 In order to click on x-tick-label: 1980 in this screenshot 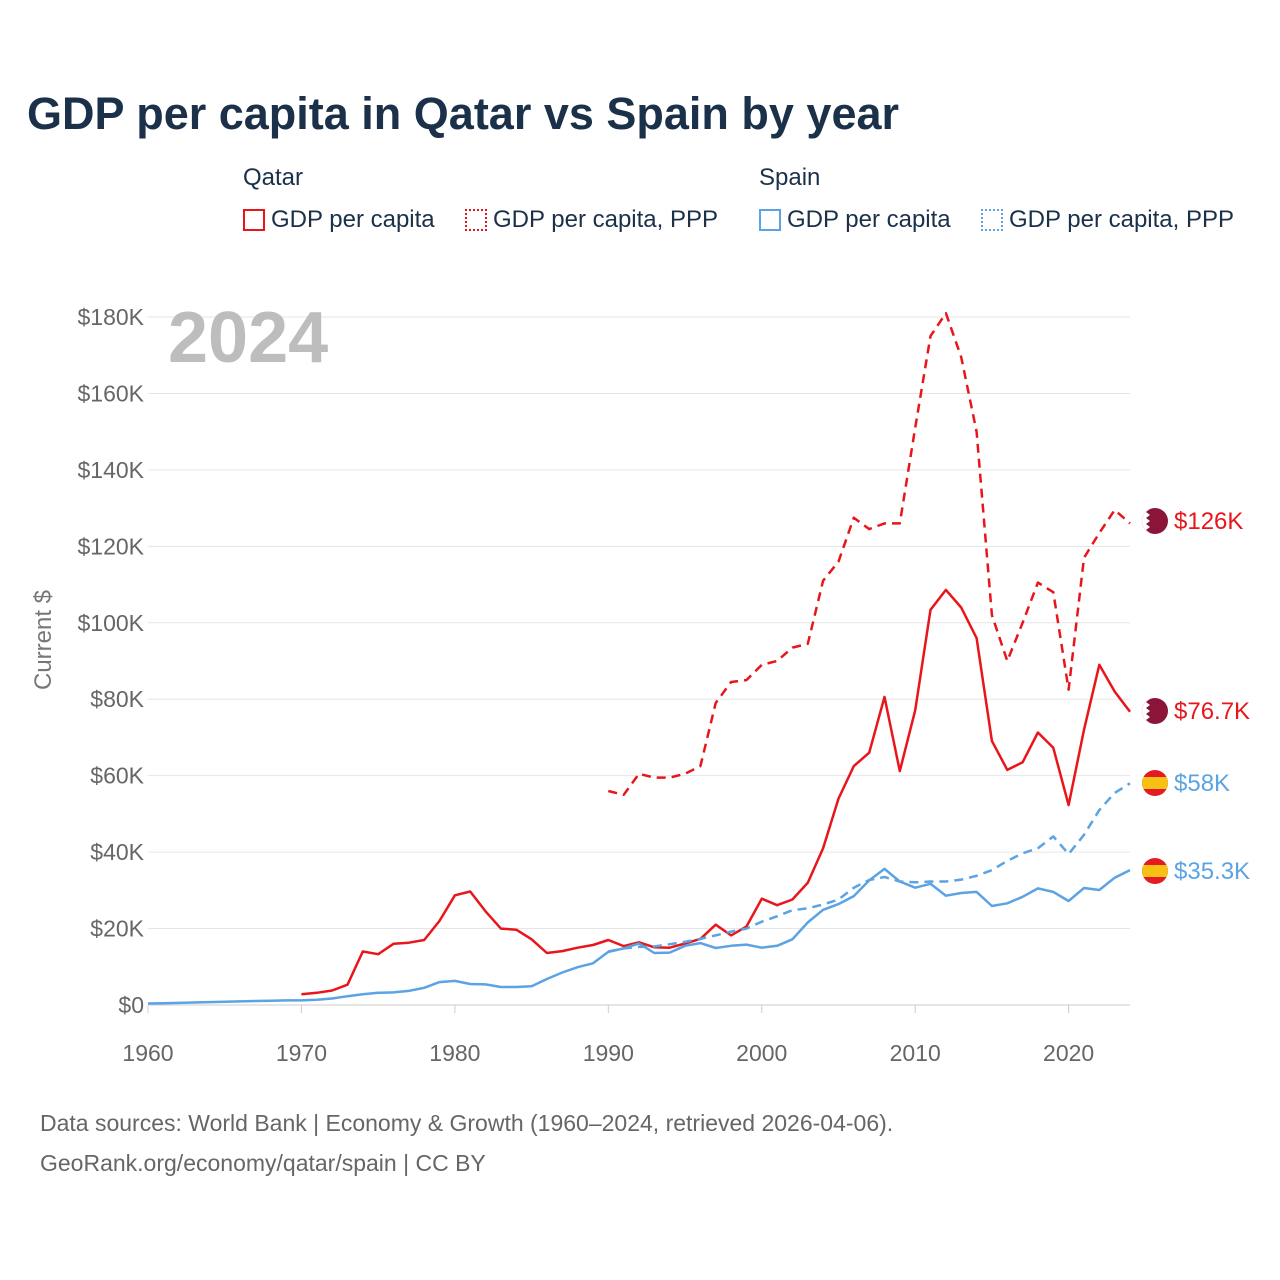, I will do `click(454, 1053)`.